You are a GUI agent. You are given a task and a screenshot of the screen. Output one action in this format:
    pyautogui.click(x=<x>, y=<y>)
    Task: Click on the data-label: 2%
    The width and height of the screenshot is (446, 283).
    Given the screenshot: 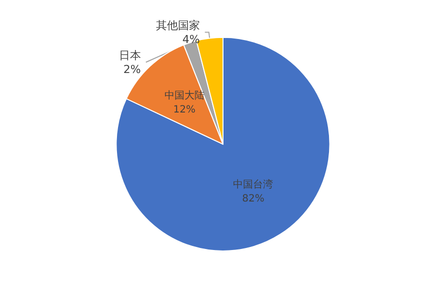 What is the action you would take?
    pyautogui.click(x=132, y=69)
    